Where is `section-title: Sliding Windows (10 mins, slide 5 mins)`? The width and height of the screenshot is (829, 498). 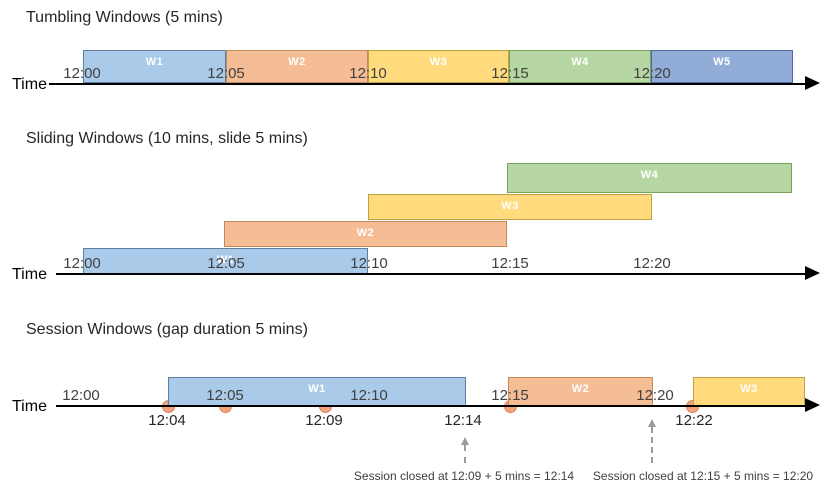
section-title: Sliding Windows (10 mins, slide 5 mins) is located at coordinates (167, 138).